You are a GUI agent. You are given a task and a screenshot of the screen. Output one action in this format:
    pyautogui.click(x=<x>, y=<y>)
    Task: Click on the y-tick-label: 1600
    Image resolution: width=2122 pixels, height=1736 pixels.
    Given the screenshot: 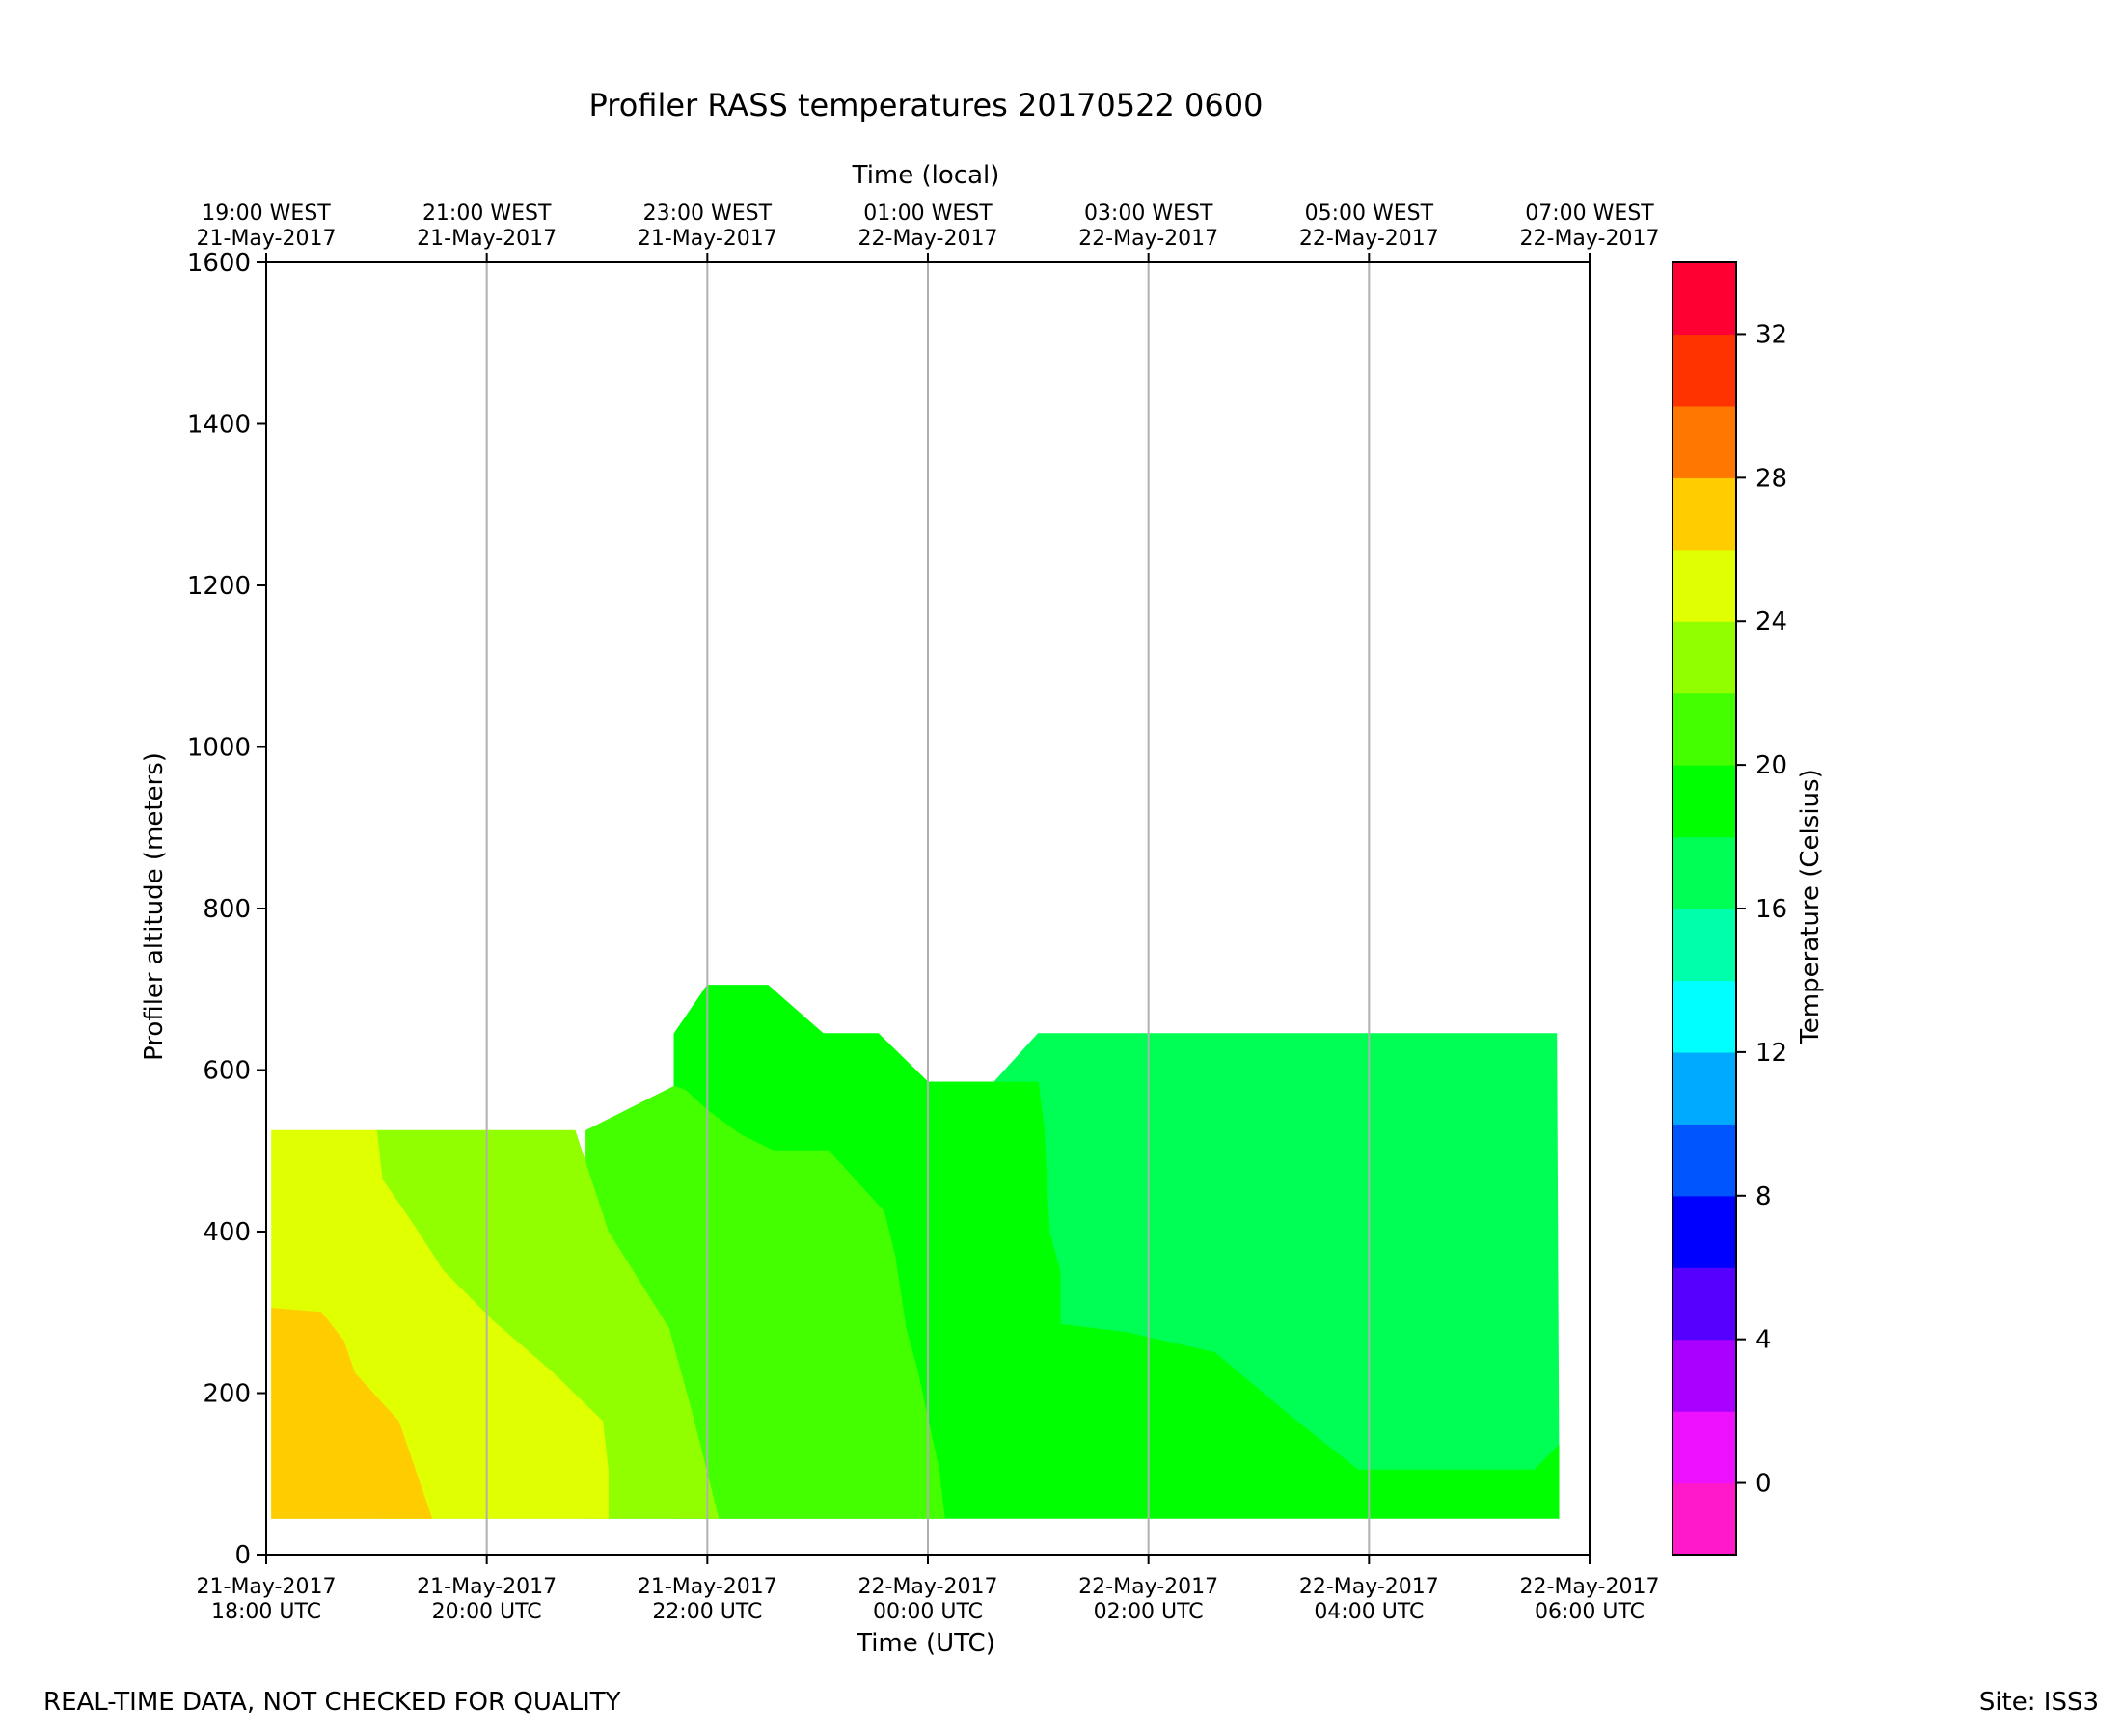 What is the action you would take?
    pyautogui.click(x=219, y=263)
    